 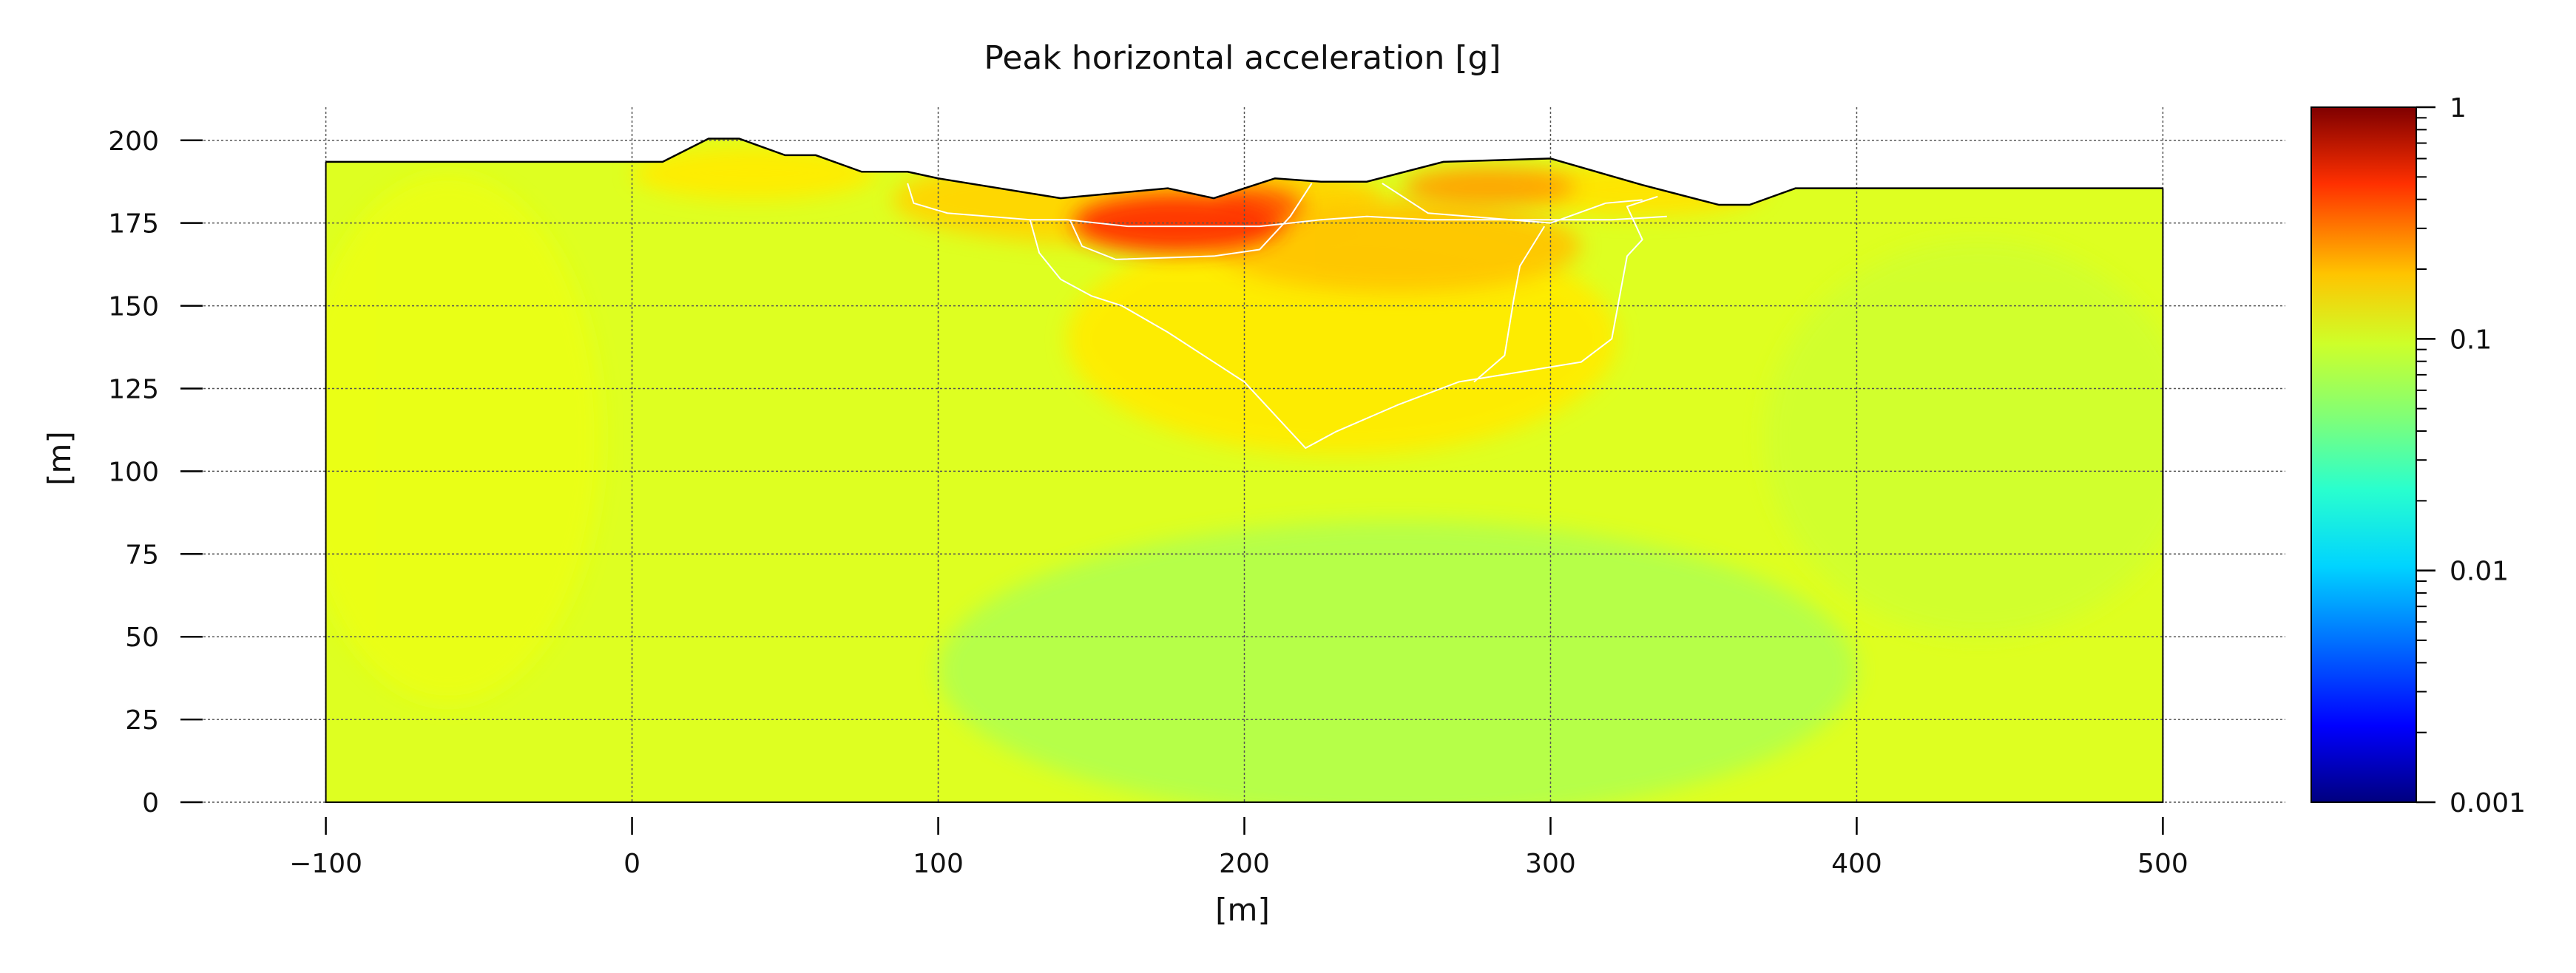 I want to click on y-tick-label-5: 125, so click(x=133, y=389).